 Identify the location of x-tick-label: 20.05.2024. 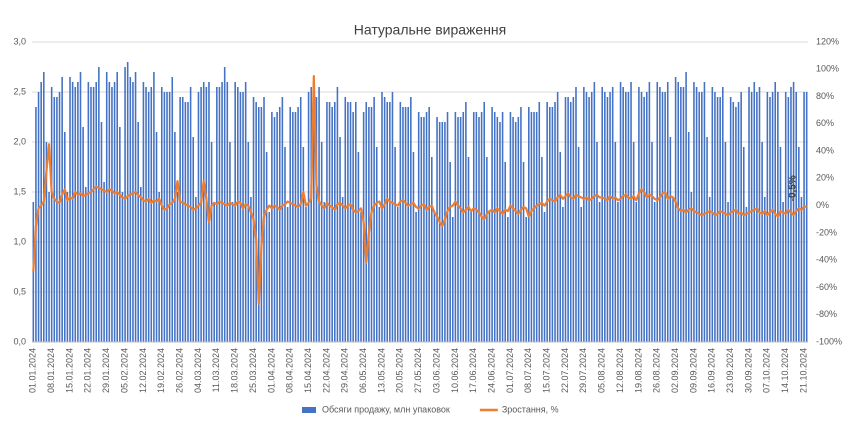
(400, 370).